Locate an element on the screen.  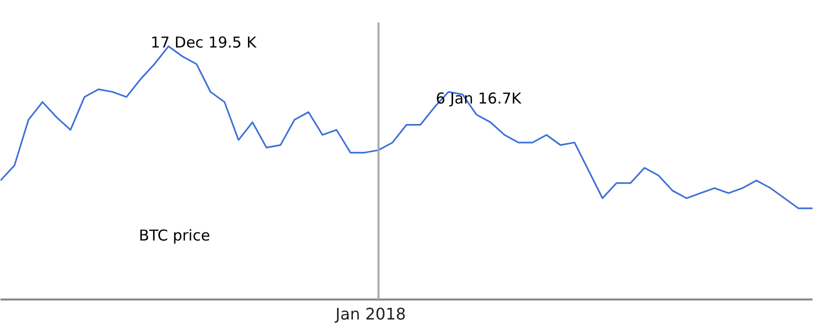
annotation: 17 Dec 19.5 K is located at coordinates (204, 43).